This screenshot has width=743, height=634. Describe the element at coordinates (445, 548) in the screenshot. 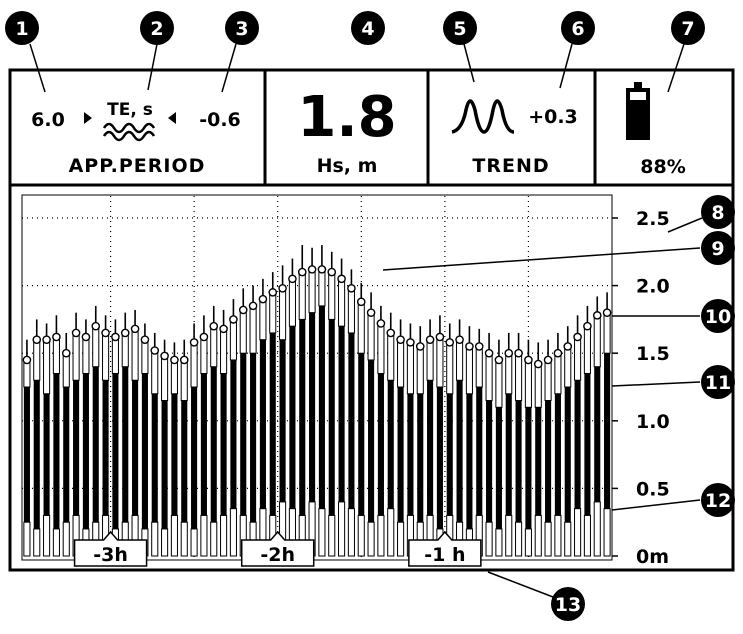

I see `time-marker` at that location.